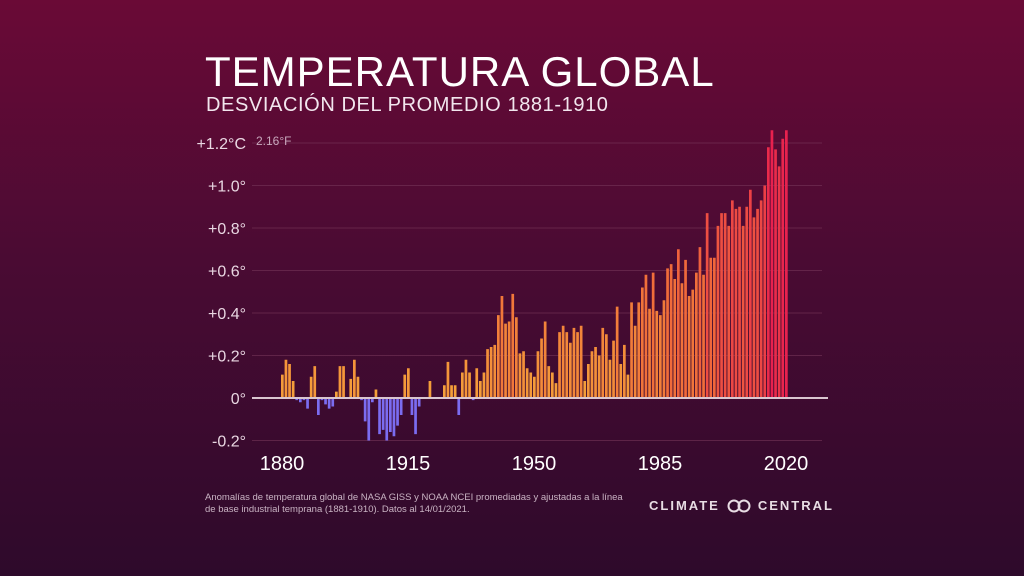 This screenshot has width=1024, height=576. What do you see at coordinates (739, 506) in the screenshot?
I see `climate-central-logo-icon` at bounding box center [739, 506].